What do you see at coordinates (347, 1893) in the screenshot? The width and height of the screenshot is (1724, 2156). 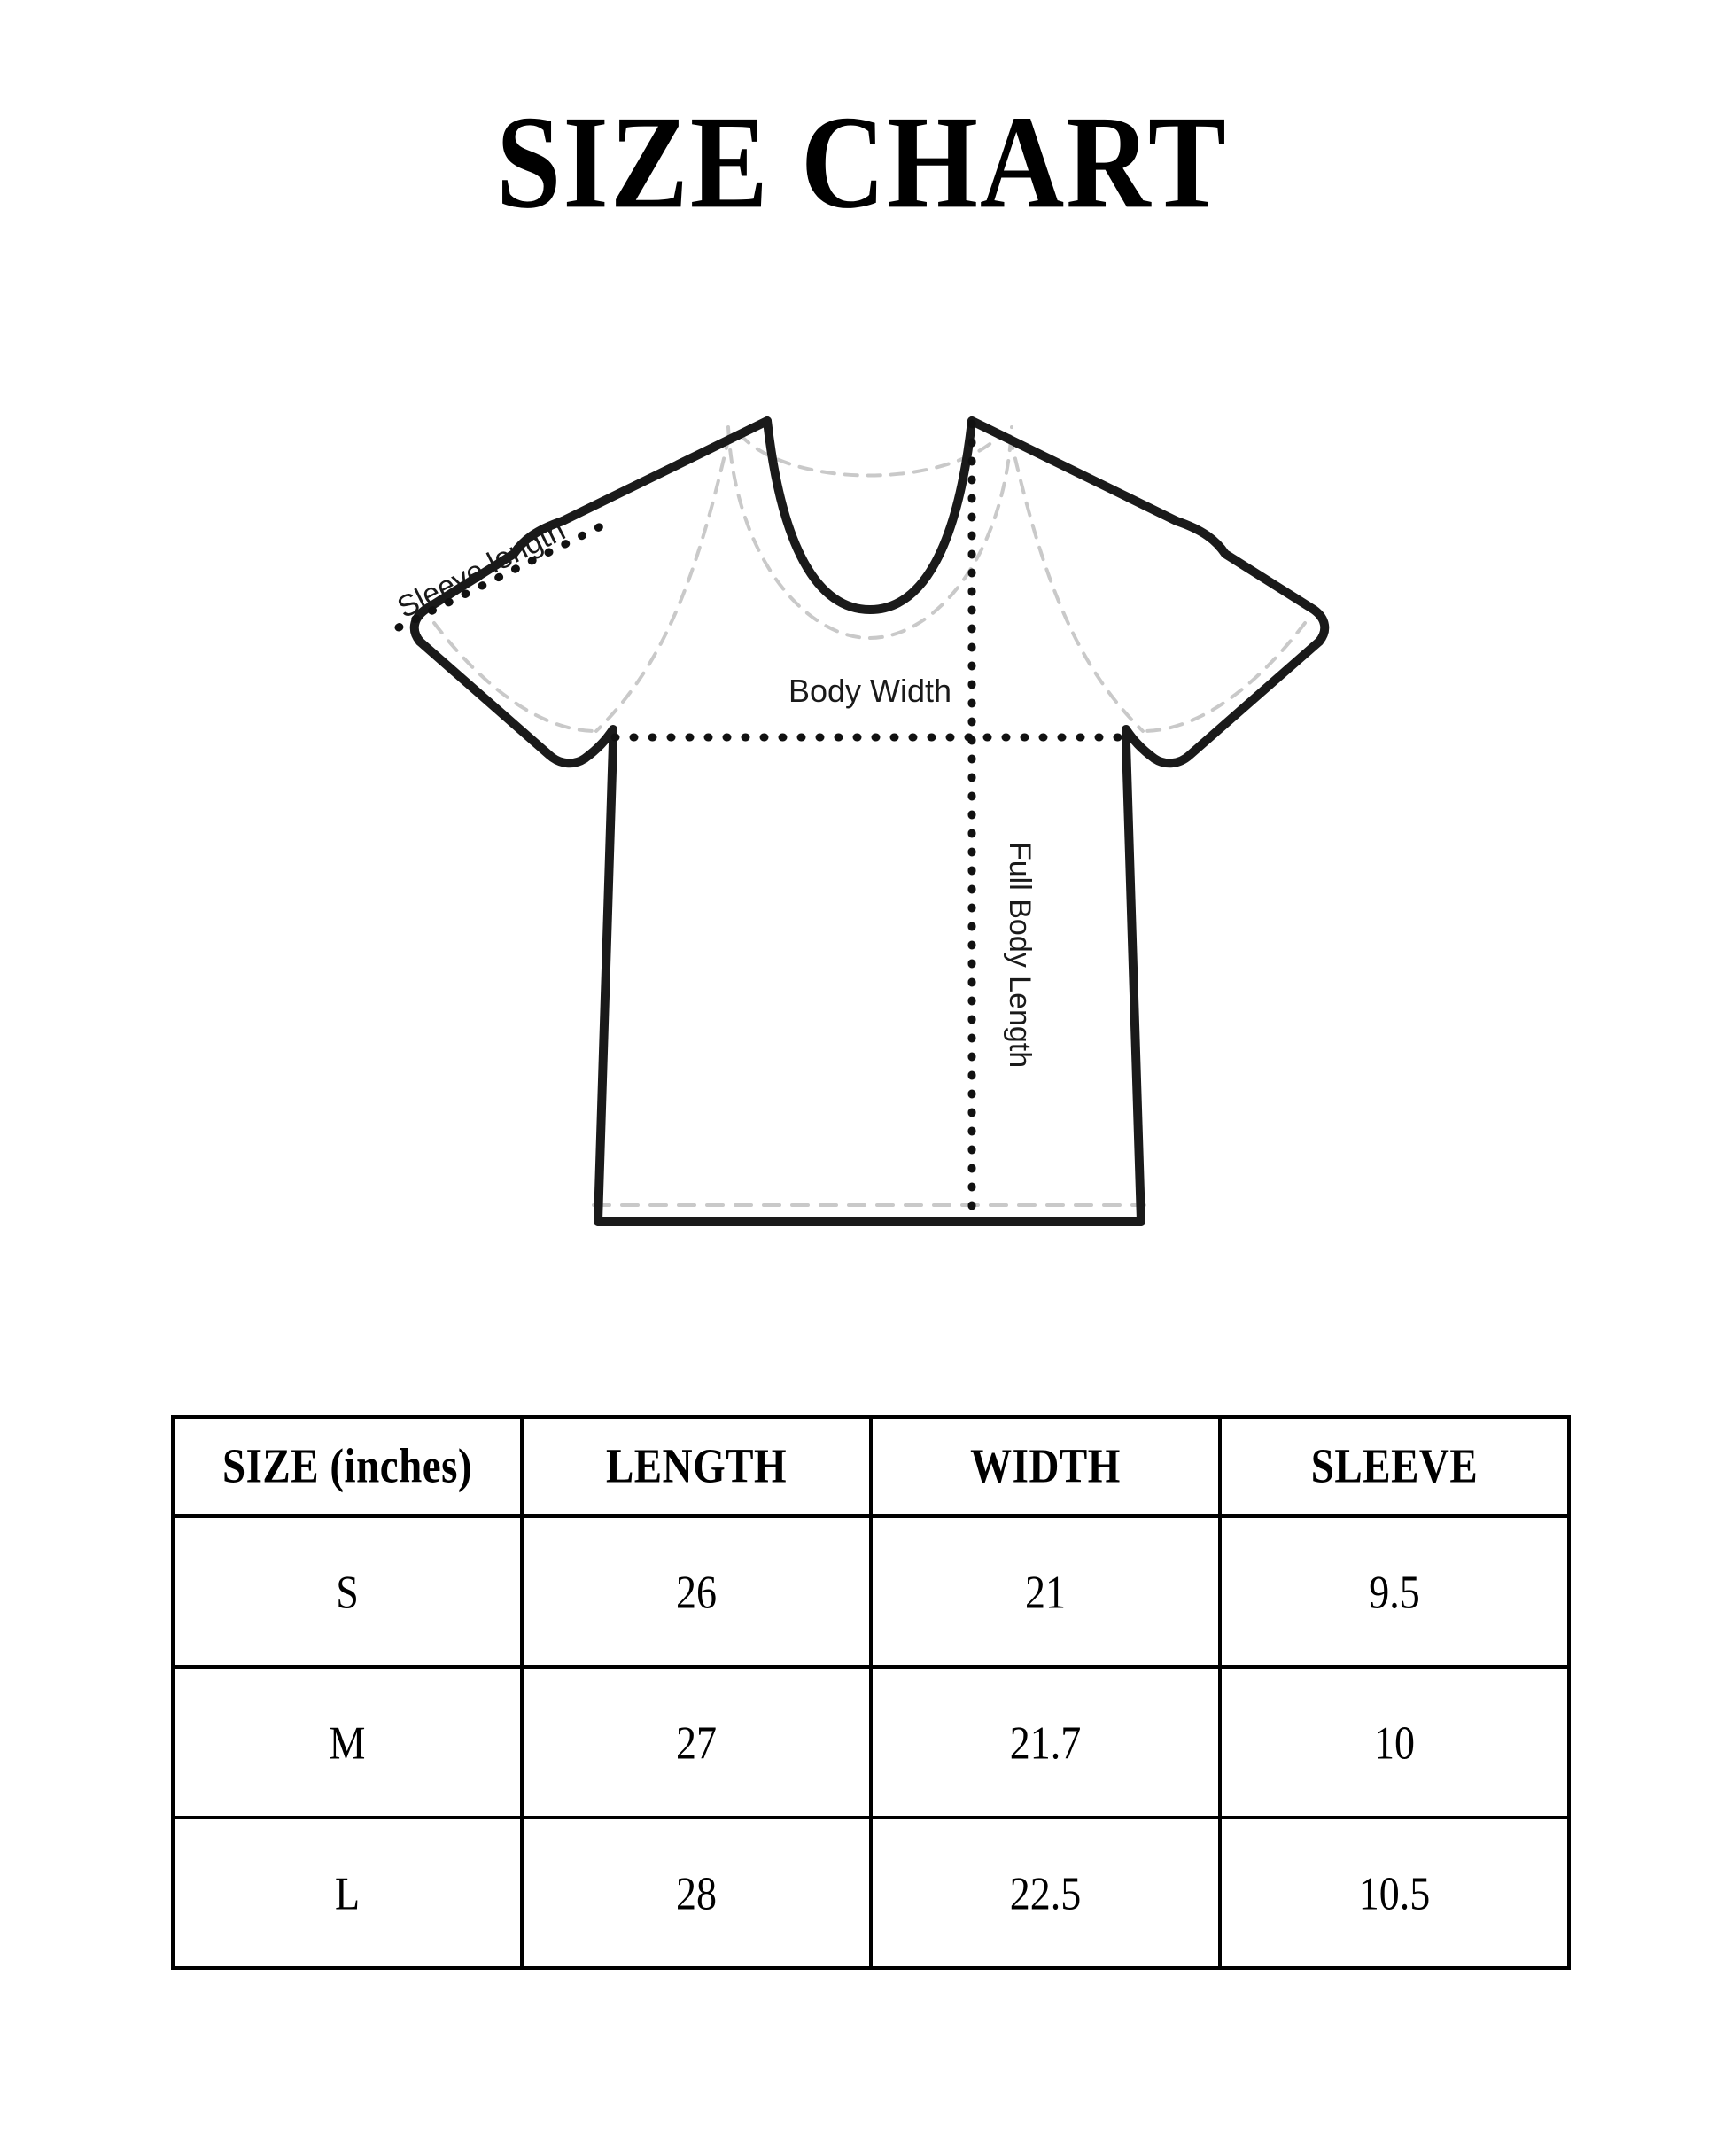 I see `cell-size: L` at bounding box center [347, 1893].